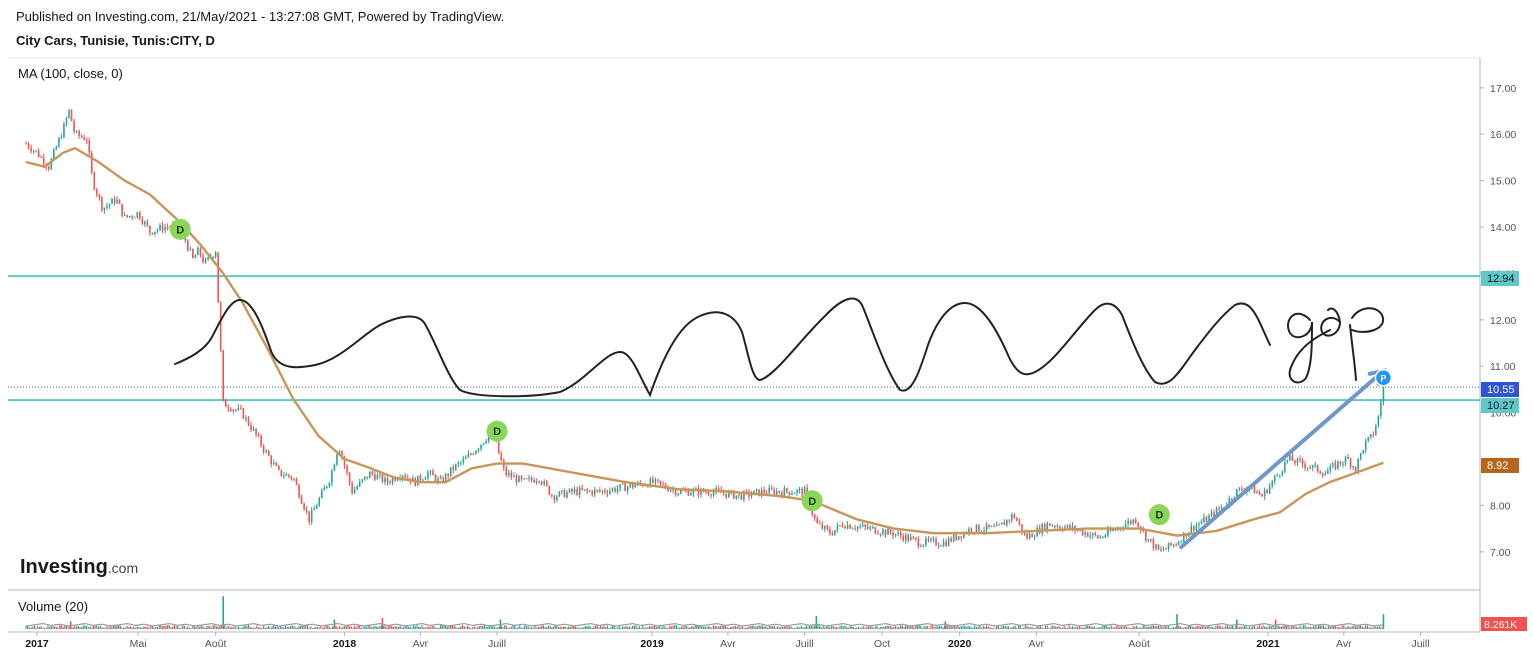  Describe the element at coordinates (1283, 459) in the screenshot. I see `trend-arrow` at that location.